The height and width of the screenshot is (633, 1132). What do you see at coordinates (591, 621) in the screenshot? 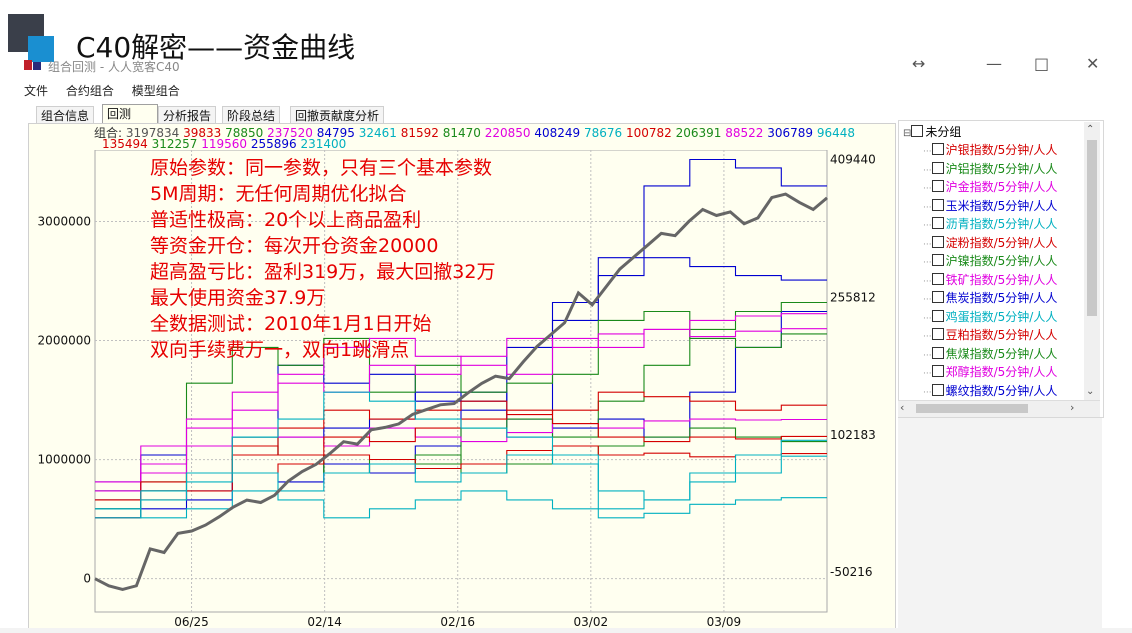
I see `x-axis-tick-label: 03/02` at bounding box center [591, 621].